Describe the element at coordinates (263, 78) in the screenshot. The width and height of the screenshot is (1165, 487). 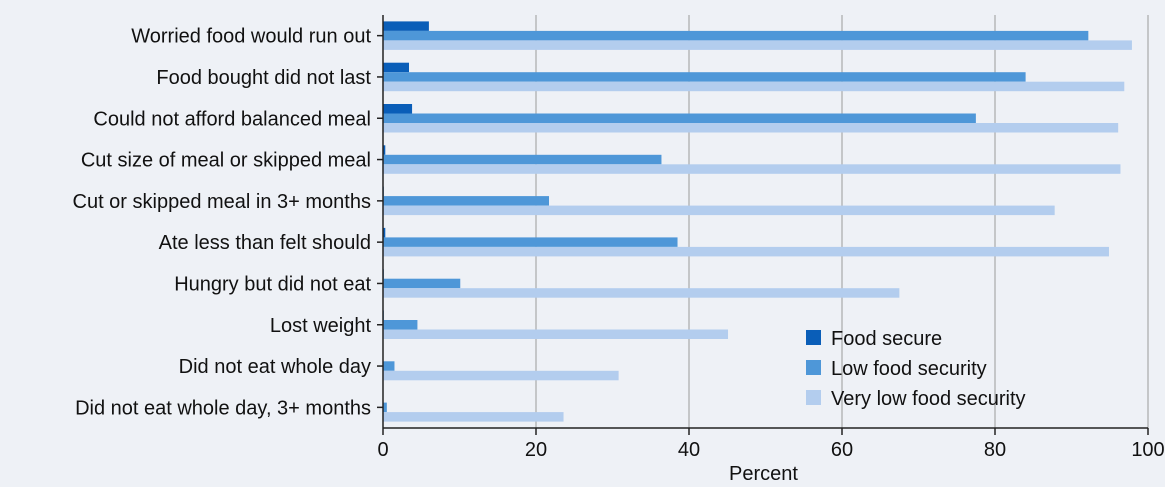
I see `category-label-2: Food bought did not last` at that location.